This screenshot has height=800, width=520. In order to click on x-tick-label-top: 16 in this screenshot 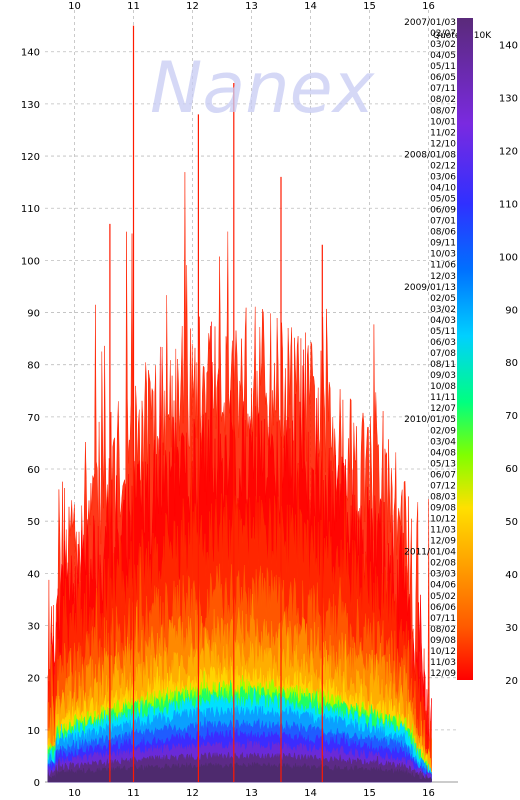, I will do `click(428, 6)`.